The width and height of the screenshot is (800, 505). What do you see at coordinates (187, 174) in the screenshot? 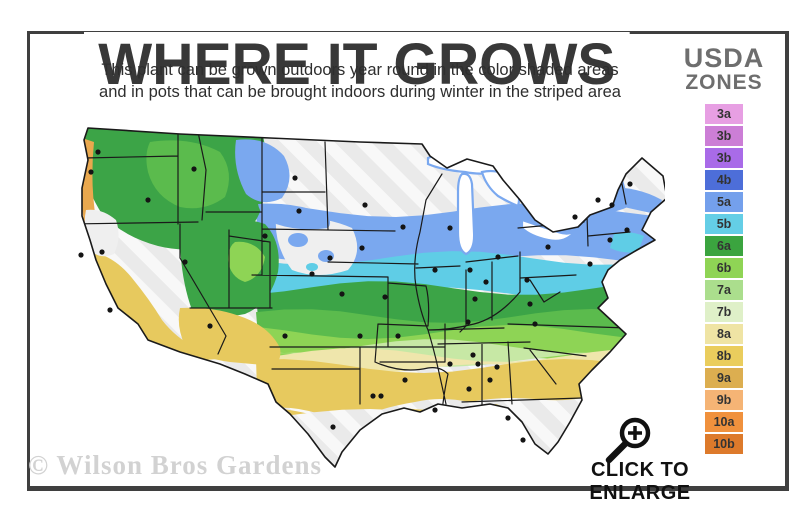
I see `inland-northwest-green` at bounding box center [187, 174].